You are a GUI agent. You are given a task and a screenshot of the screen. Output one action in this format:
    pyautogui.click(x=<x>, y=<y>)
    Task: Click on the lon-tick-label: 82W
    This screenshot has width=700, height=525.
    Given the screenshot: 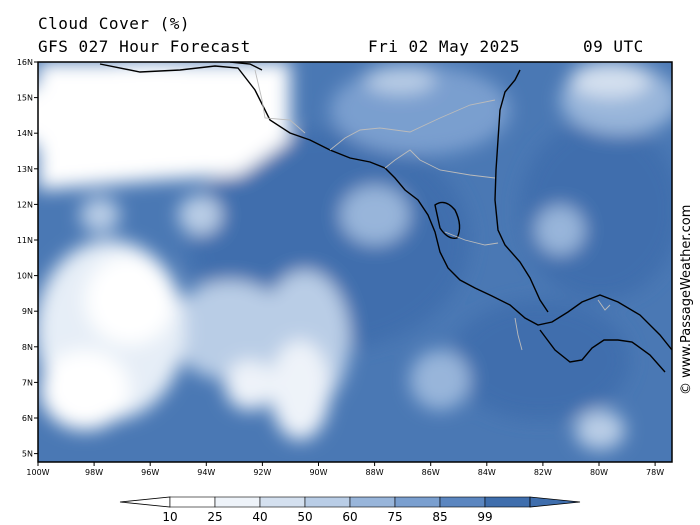 What is the action you would take?
    pyautogui.click(x=543, y=472)
    